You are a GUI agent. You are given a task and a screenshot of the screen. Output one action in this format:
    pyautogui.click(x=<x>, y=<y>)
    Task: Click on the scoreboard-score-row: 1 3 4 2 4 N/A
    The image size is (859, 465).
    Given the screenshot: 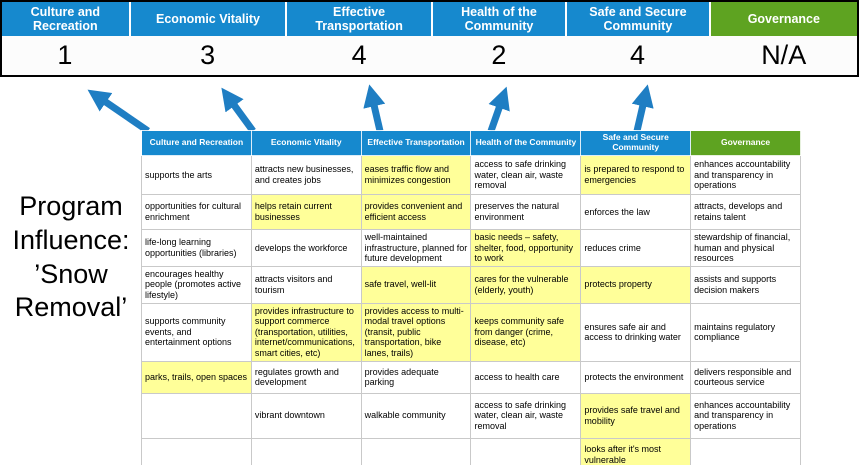 What is the action you would take?
    pyautogui.click(x=429, y=55)
    